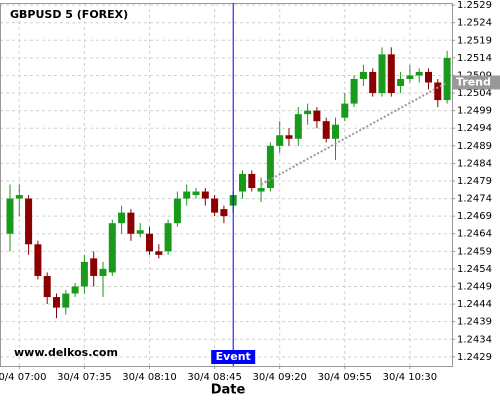 The width and height of the screenshot is (500, 400). Describe the element at coordinates (474, 23) in the screenshot. I see `y-tick-label: 1.2524` at that location.